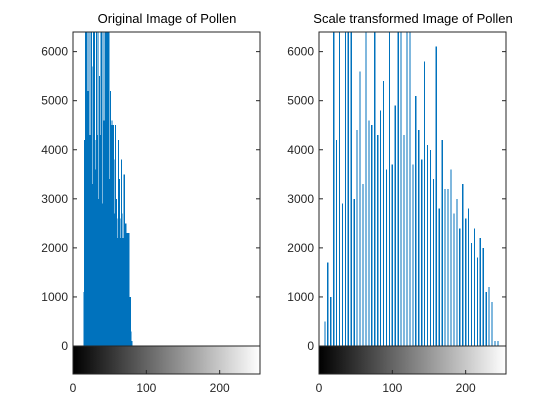 The image size is (560, 420). I want to click on chart-title: Scale transformed Image of Pollen, so click(412, 18).